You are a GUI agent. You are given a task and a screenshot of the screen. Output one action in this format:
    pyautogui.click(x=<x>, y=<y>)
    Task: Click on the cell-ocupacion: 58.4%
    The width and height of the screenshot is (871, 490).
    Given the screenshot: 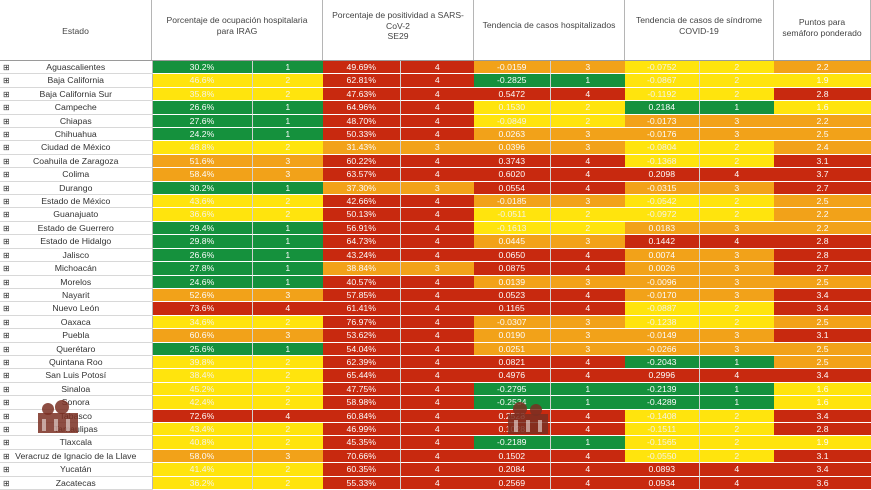 What is the action you would take?
    pyautogui.click(x=202, y=174)
    